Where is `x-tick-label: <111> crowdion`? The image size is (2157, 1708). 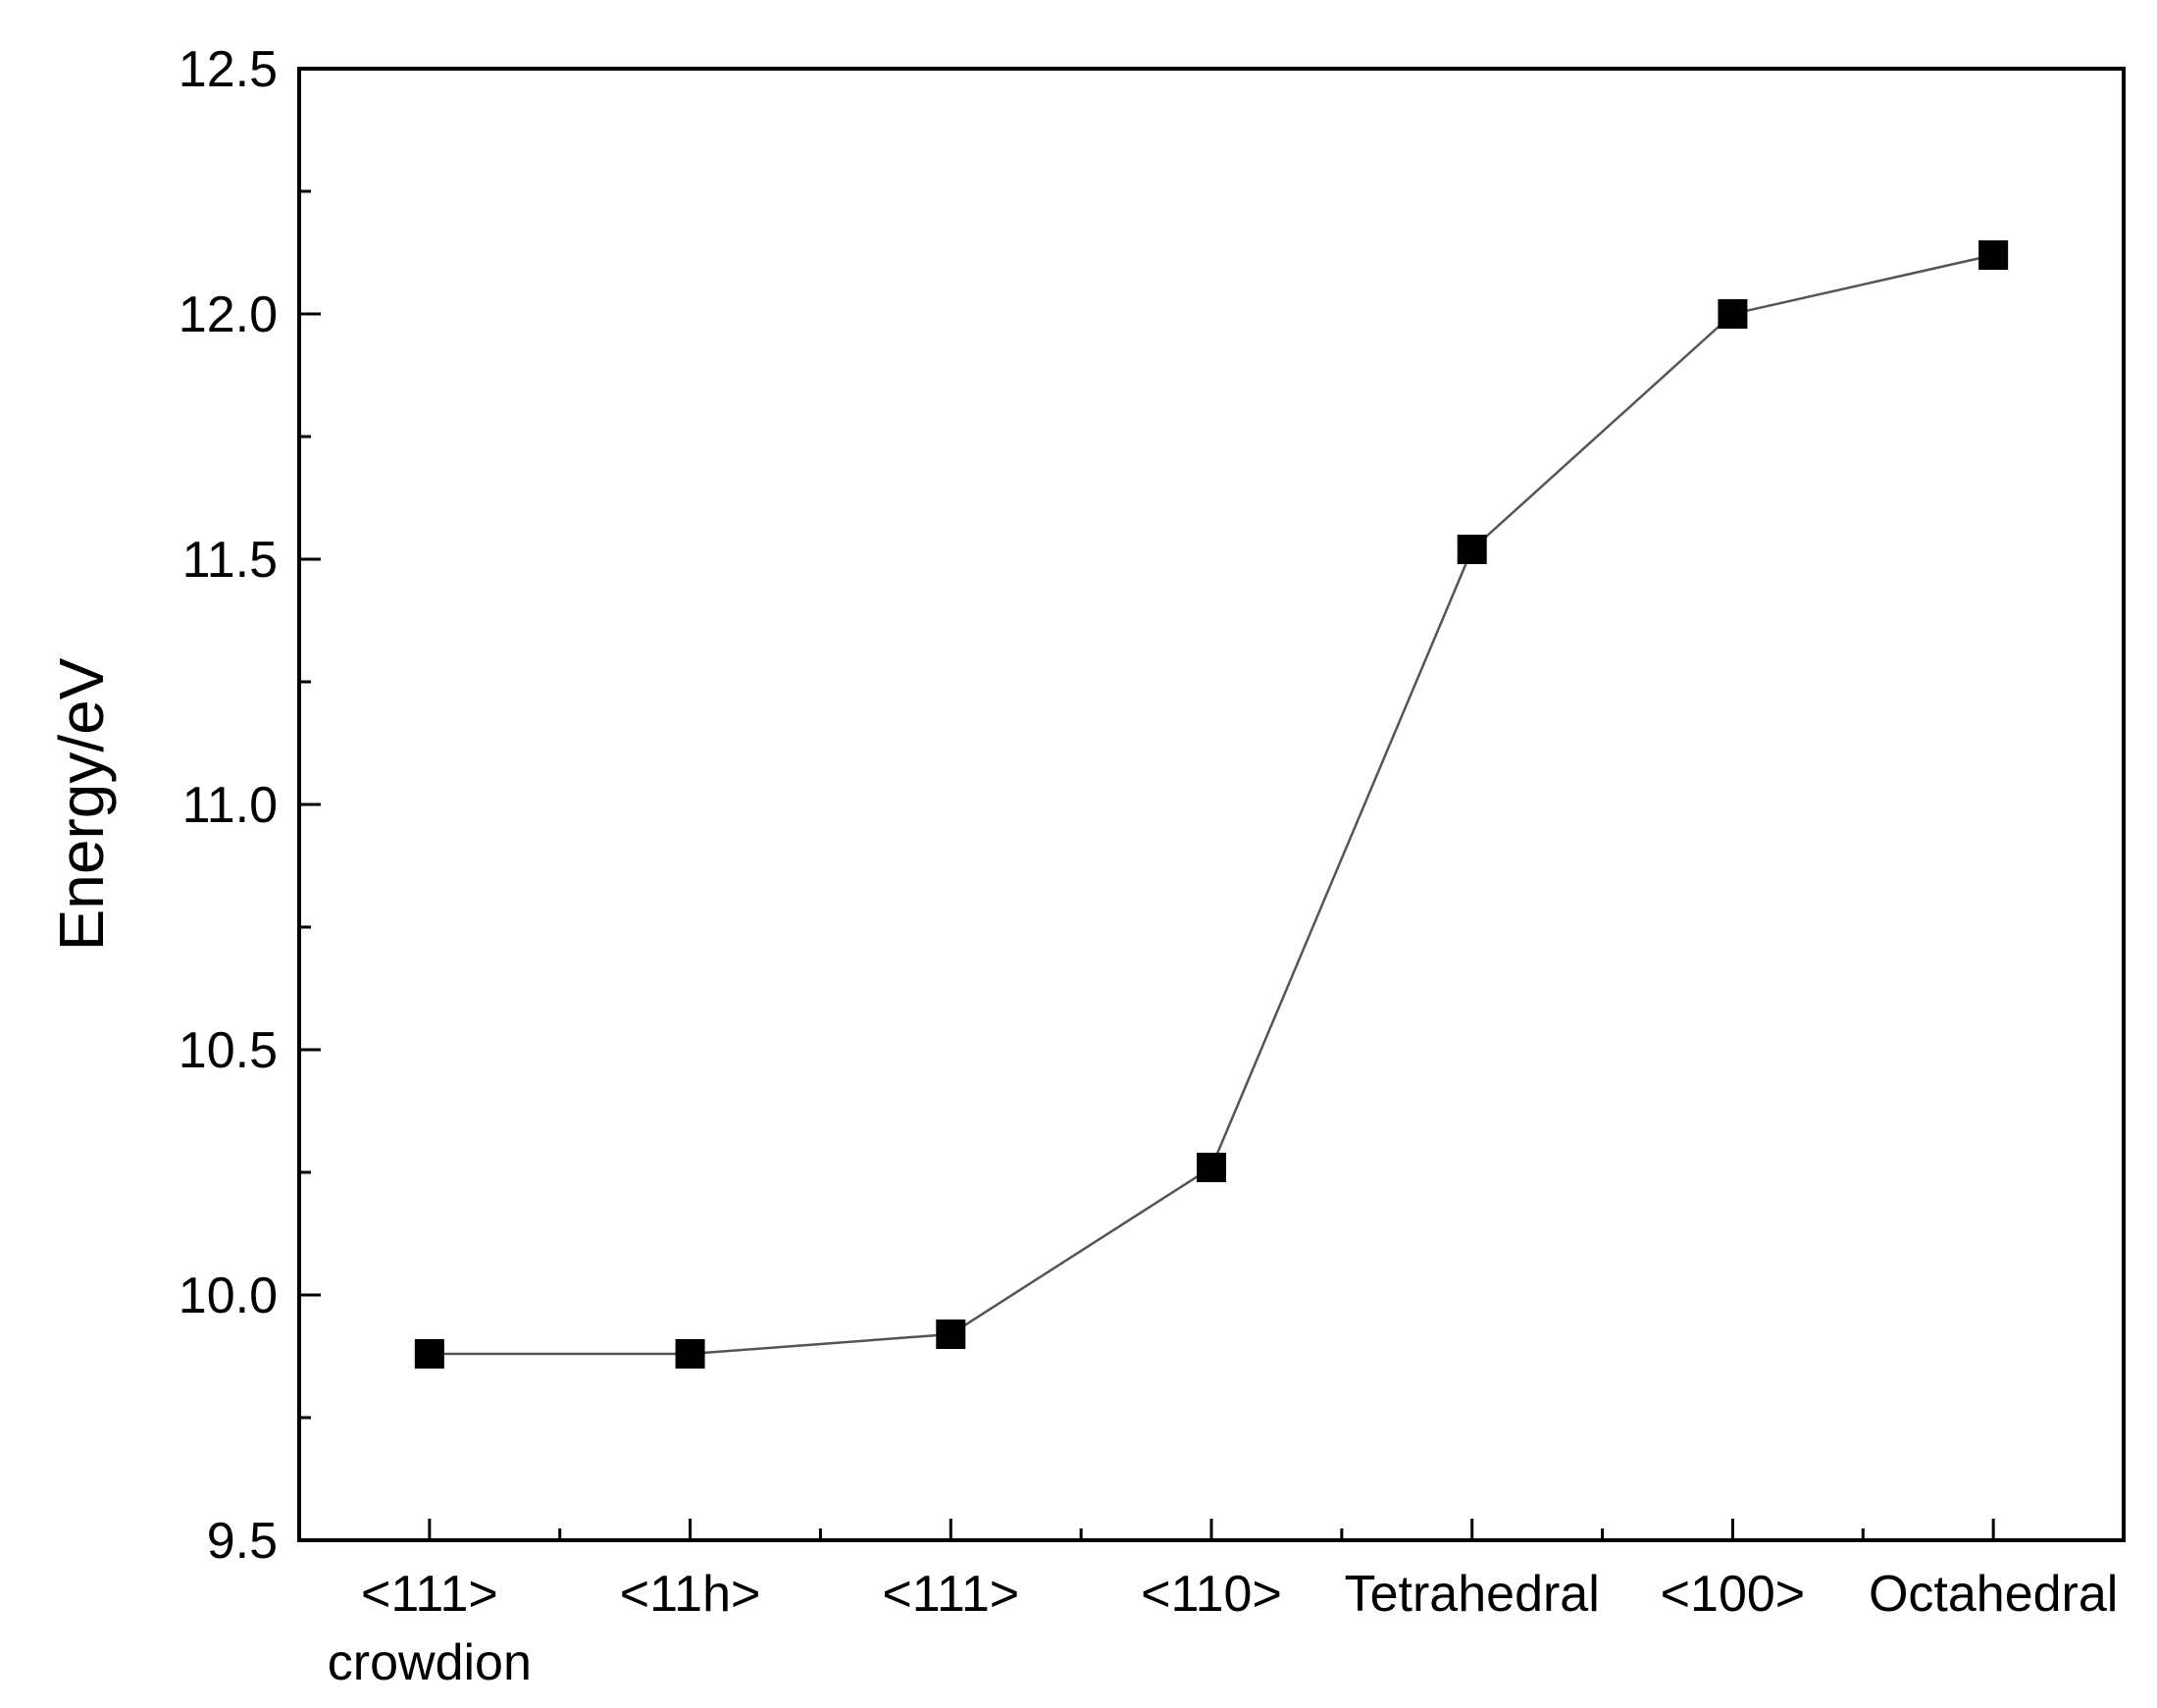 x-tick-label: <111> crowdion is located at coordinates (430, 1629).